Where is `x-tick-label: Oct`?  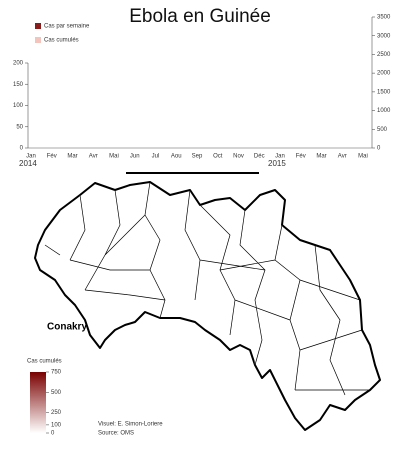 x-tick-label: Oct is located at coordinates (218, 157).